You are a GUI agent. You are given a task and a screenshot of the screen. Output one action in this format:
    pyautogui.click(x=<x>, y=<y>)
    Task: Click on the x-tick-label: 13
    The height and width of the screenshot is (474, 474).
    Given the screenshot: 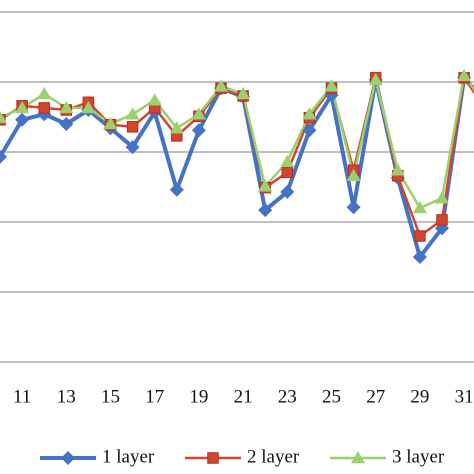 What is the action you would take?
    pyautogui.click(x=66, y=396)
    